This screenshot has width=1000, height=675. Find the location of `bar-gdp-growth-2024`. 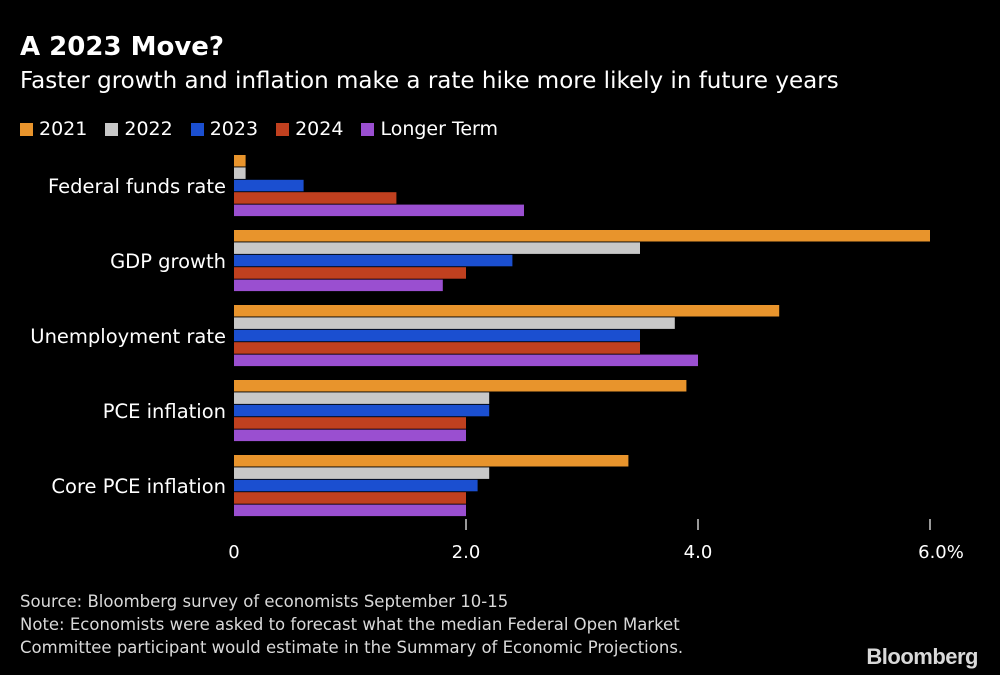

bar-gdp-growth-2024 is located at coordinates (350, 273).